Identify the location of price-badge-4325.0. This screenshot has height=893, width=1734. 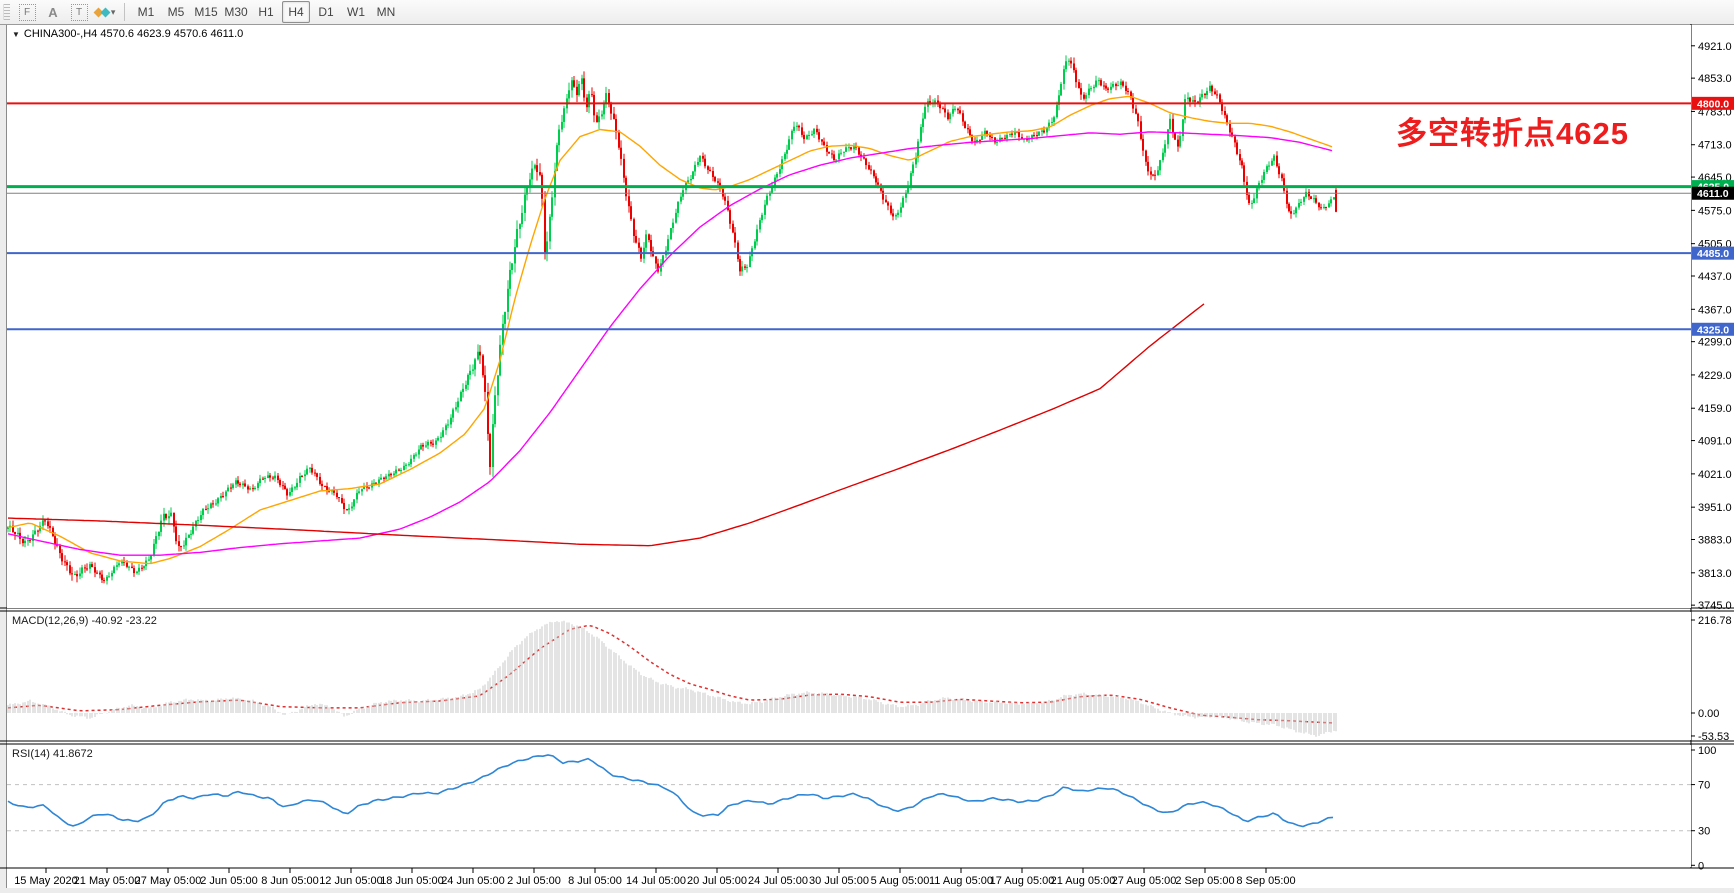
(1713, 329).